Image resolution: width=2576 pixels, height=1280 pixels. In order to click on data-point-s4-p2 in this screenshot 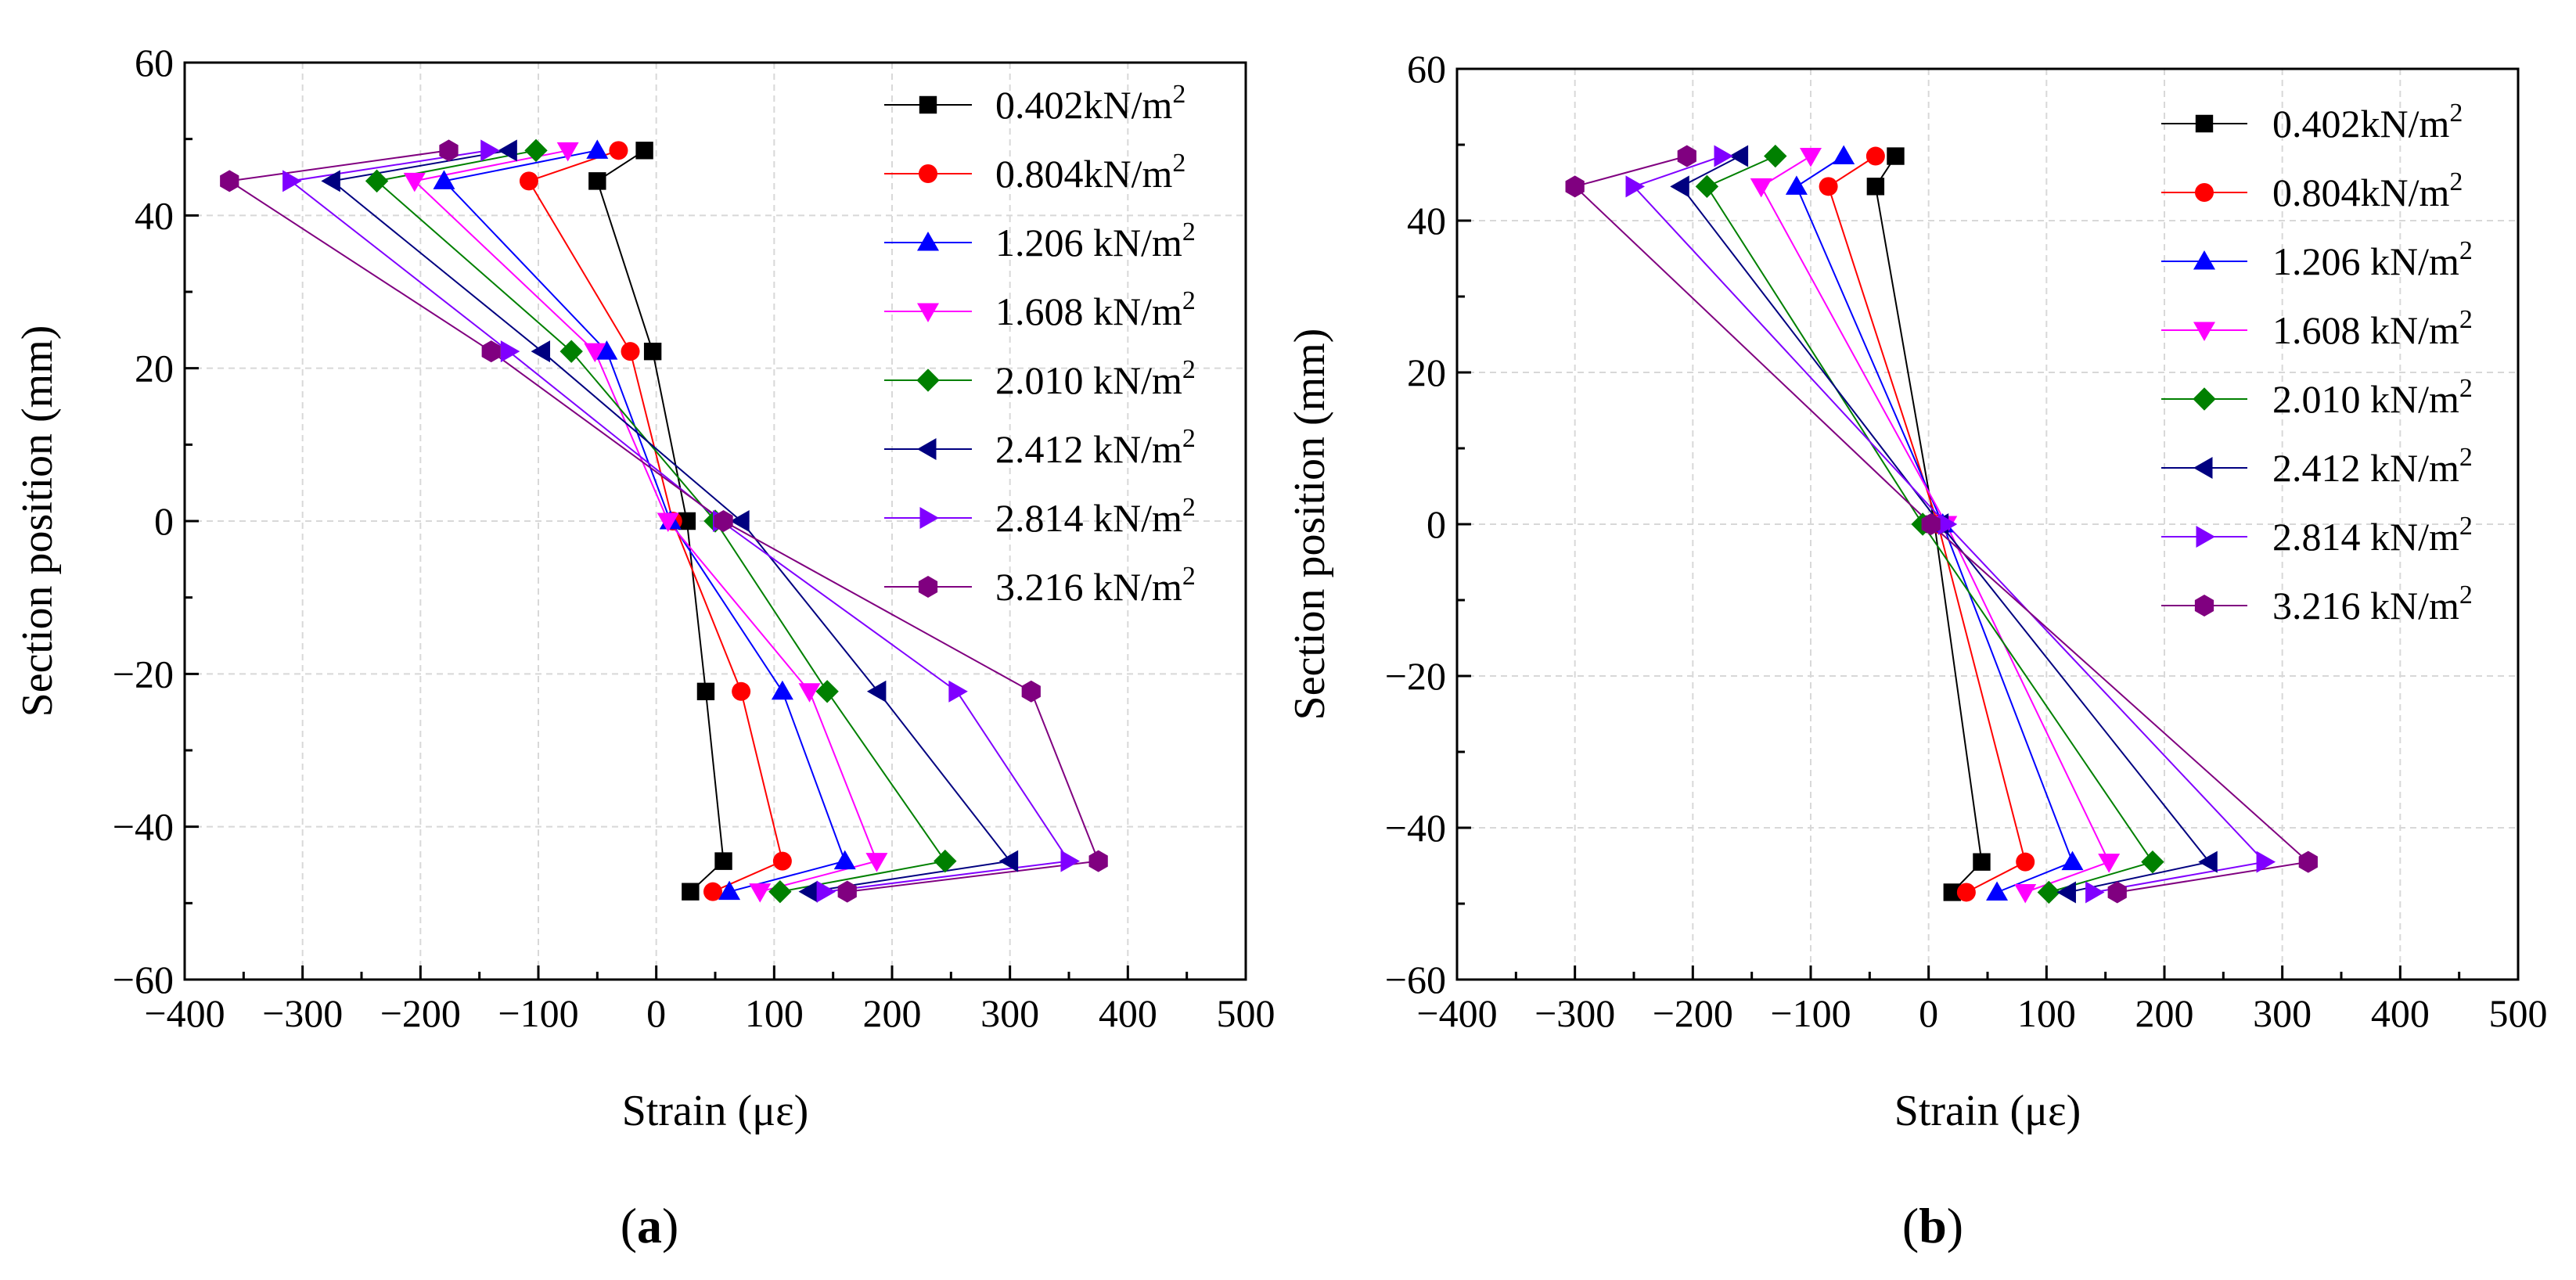, I will do `click(414, 182)`.